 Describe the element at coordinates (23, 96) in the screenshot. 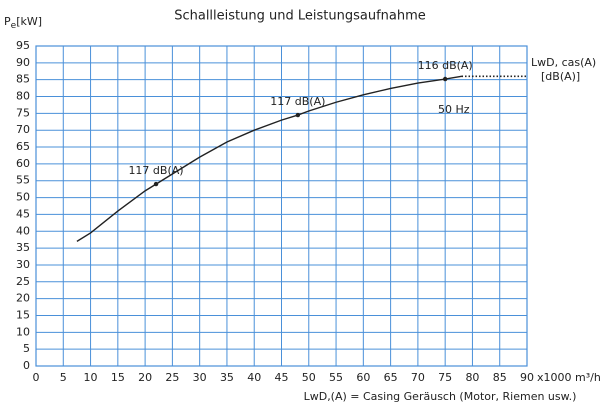

I see `y-tick-label: 80` at that location.